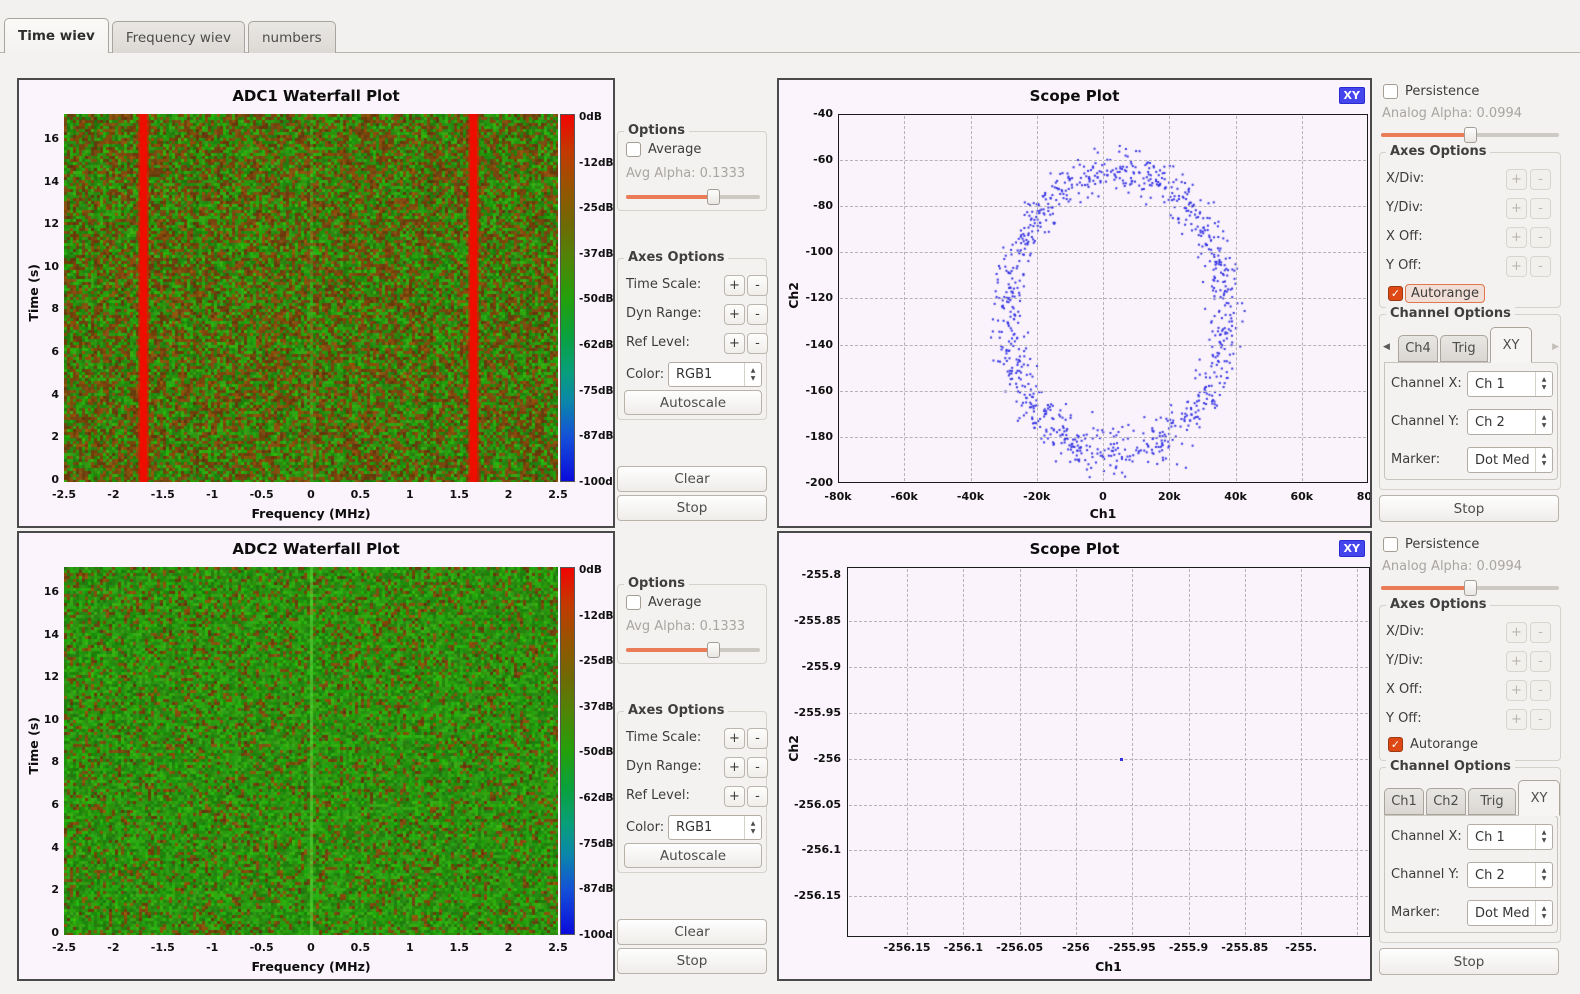 The width and height of the screenshot is (1580, 994). What do you see at coordinates (178, 37) in the screenshot?
I see `tab-frequency-wiev: Frequency wiev` at bounding box center [178, 37].